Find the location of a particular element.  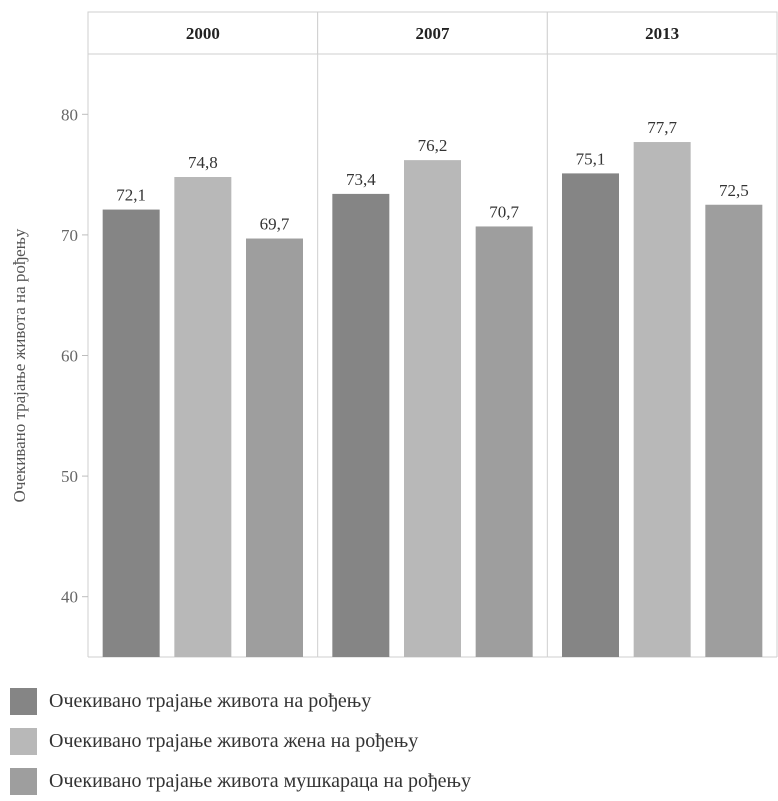

y-tick-label: 40 is located at coordinates (69, 597).